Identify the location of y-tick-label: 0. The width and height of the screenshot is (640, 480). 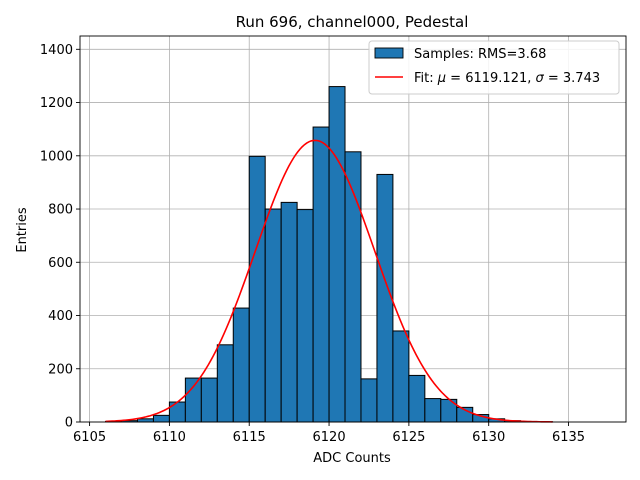
(69, 423).